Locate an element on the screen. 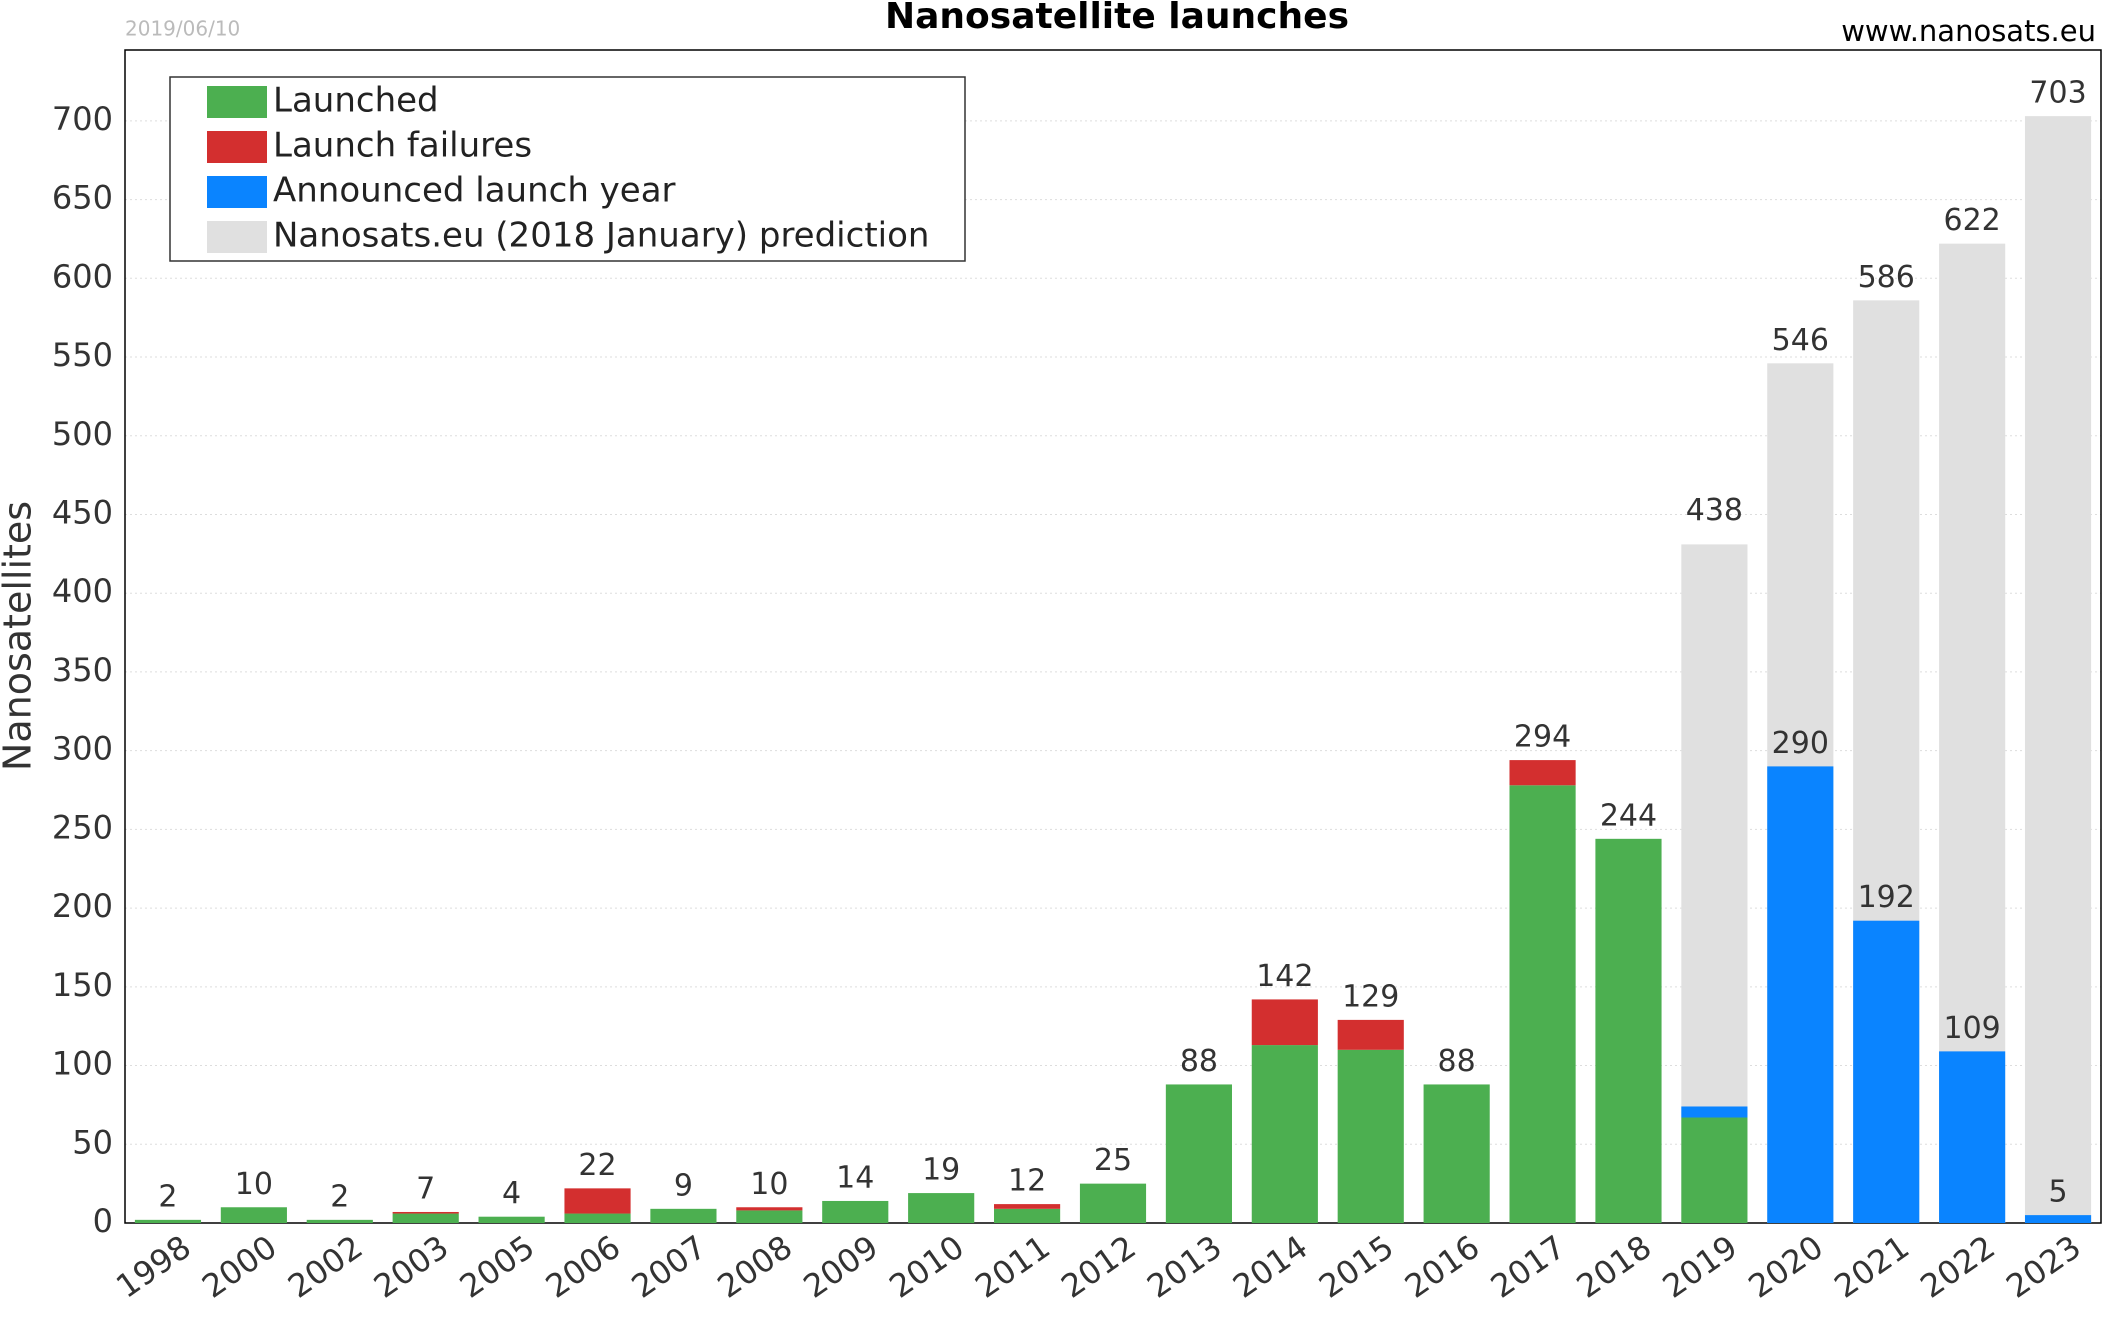  total-label: 22 is located at coordinates (597, 1165).